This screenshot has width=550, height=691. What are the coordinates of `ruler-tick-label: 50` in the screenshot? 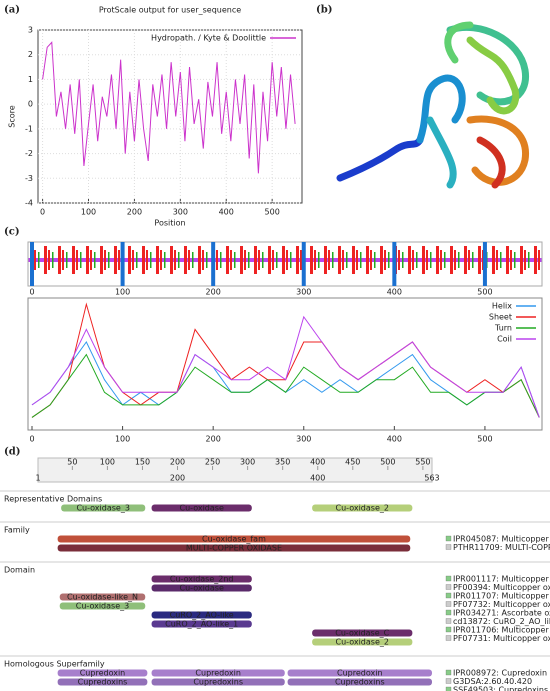 It's located at (72, 462).